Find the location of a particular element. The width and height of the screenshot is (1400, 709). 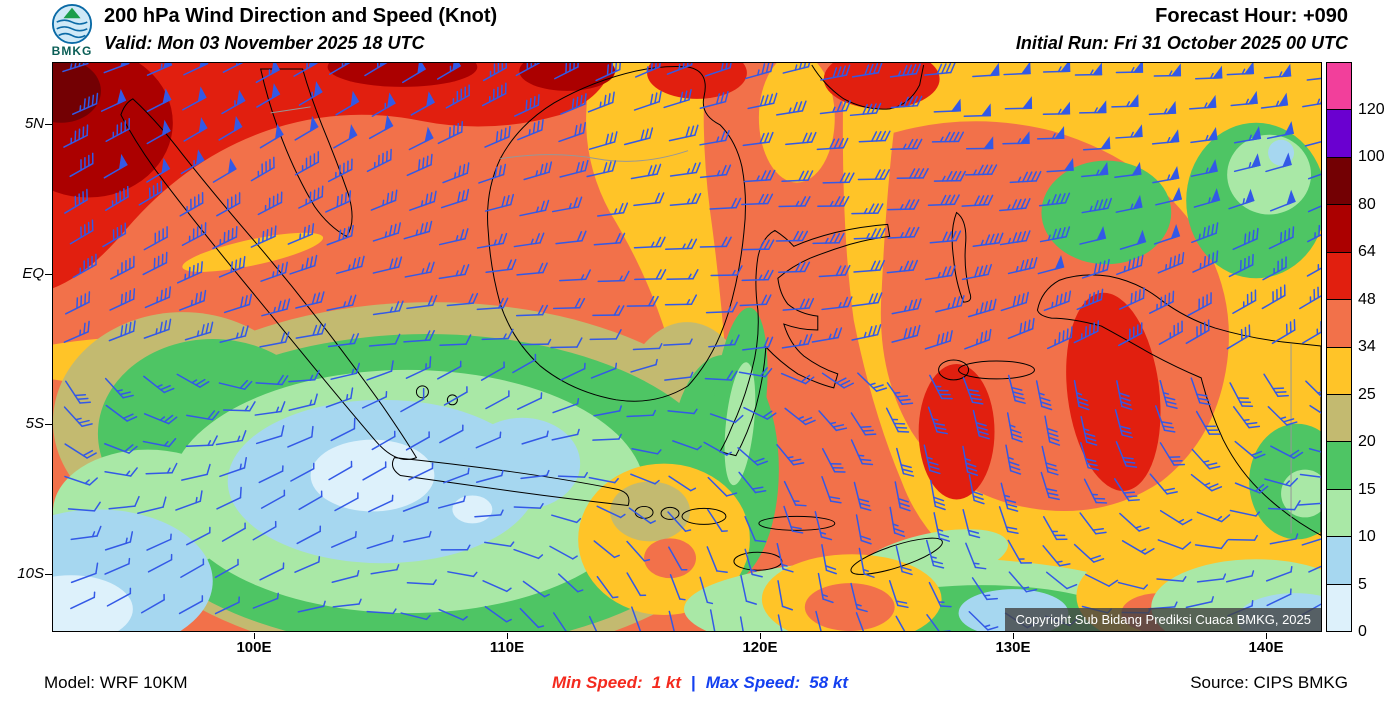

colorbar-level-label: 34 is located at coordinates (1367, 346).